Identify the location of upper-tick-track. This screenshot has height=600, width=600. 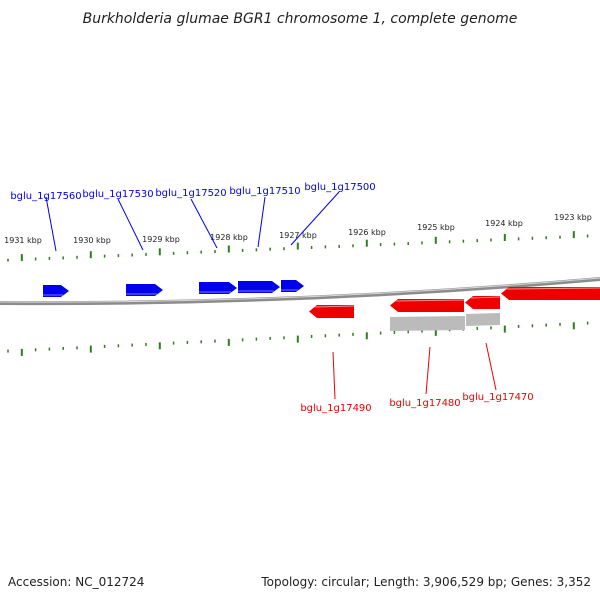
(298, 246).